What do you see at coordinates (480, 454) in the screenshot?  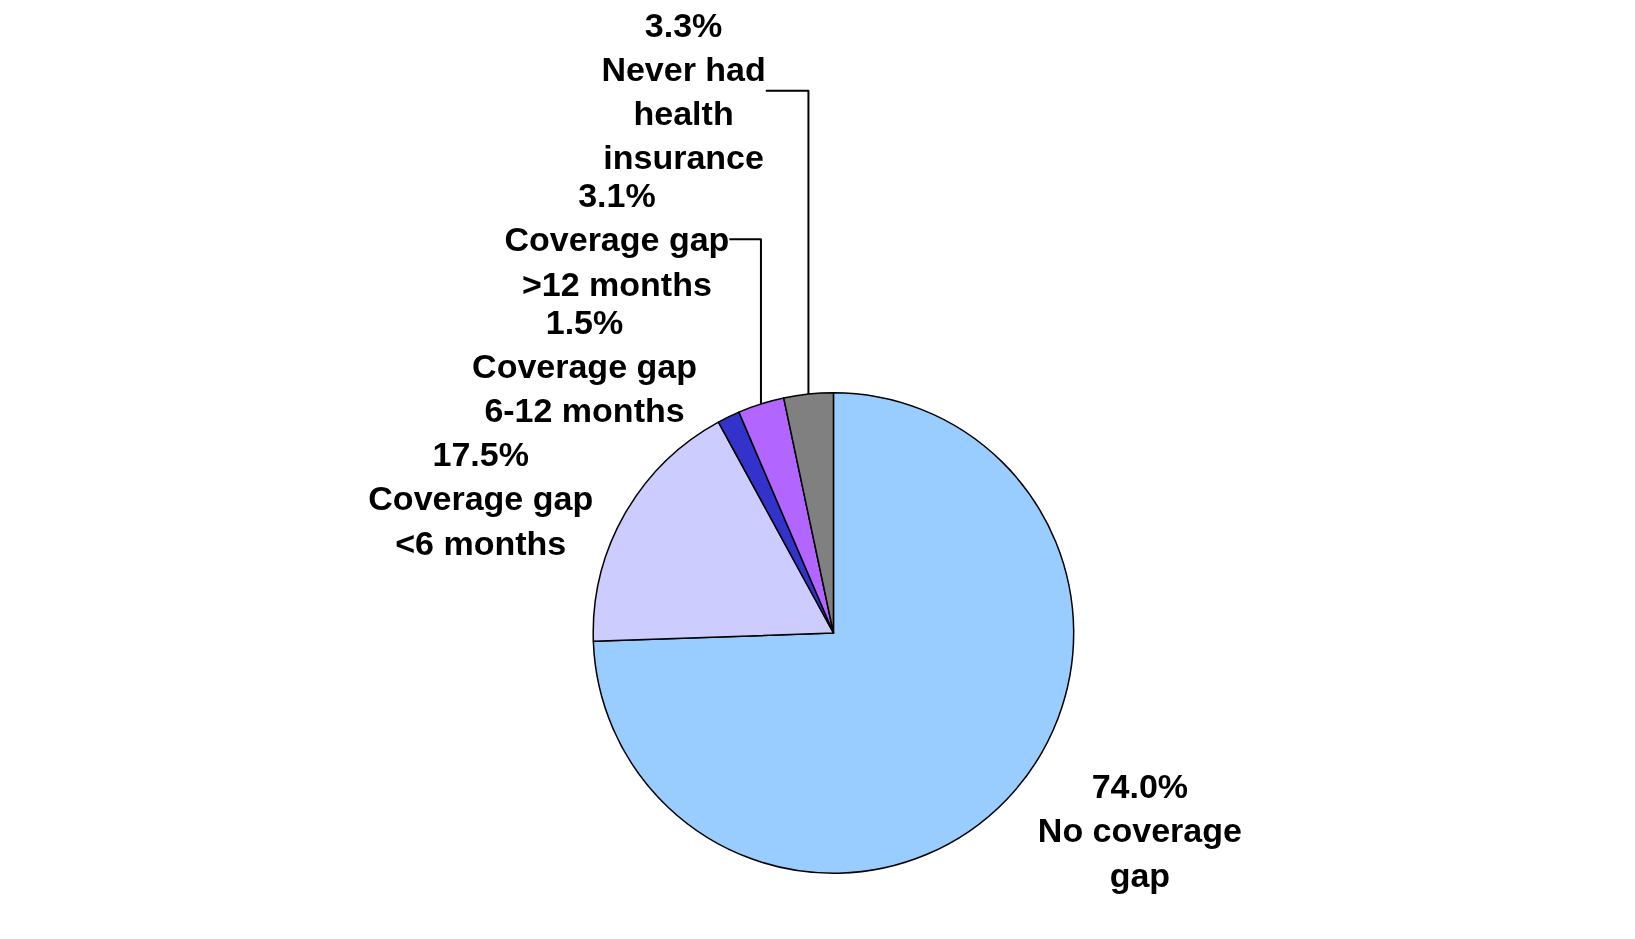 I see `data-label: 17.5%` at bounding box center [480, 454].